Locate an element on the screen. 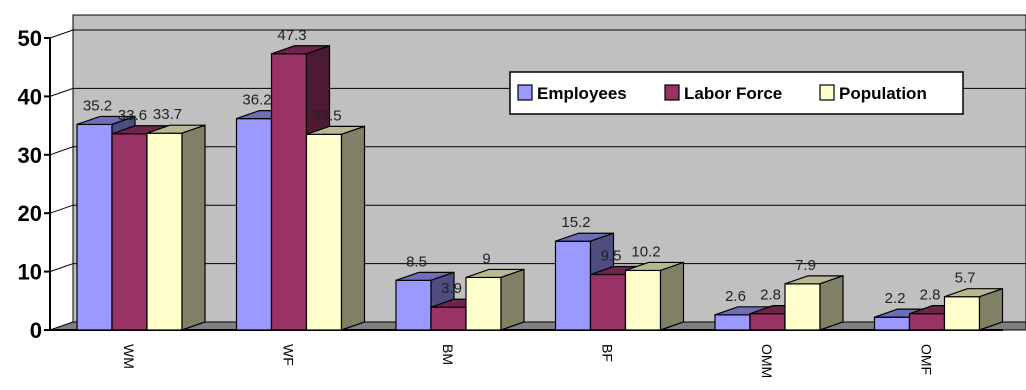 The height and width of the screenshot is (390, 1026). data-label: 33.5 is located at coordinates (326, 115).